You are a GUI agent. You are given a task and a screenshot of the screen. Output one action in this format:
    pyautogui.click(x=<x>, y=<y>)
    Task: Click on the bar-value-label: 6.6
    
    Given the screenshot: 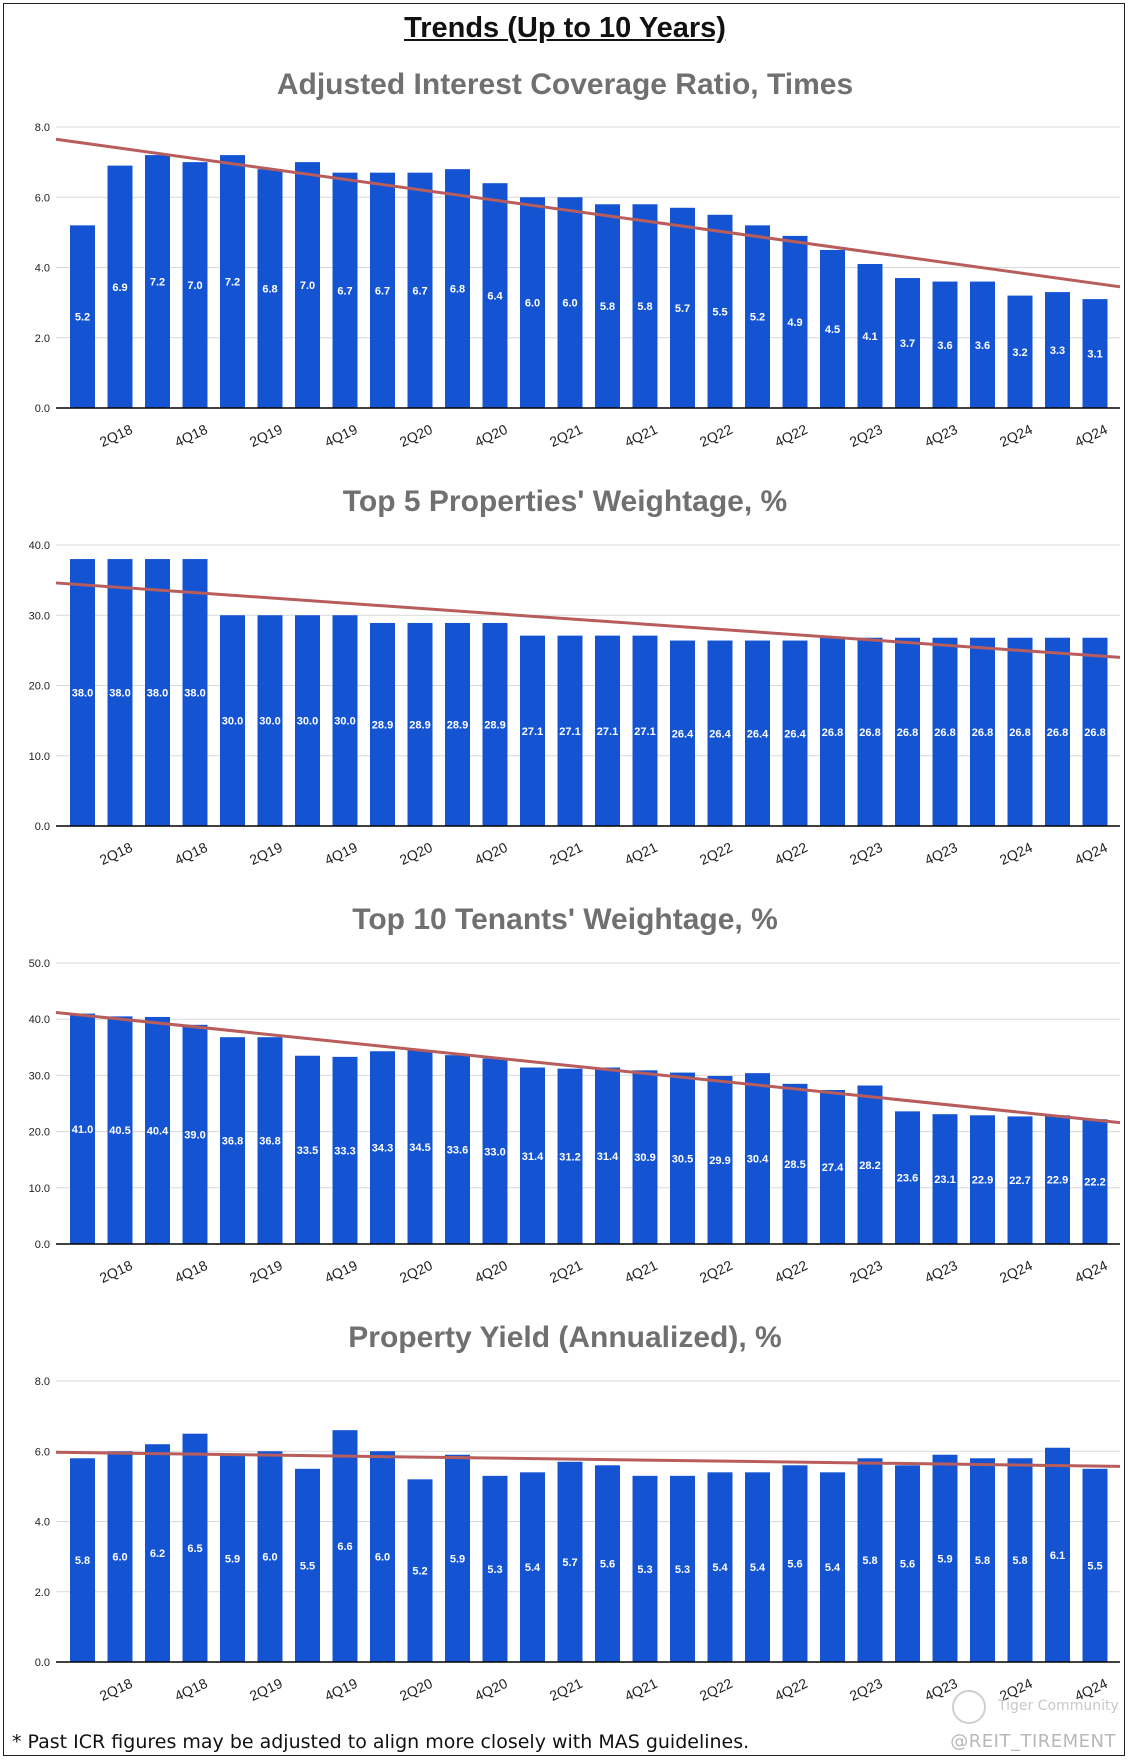 What is the action you would take?
    pyautogui.click(x=344, y=1547)
    